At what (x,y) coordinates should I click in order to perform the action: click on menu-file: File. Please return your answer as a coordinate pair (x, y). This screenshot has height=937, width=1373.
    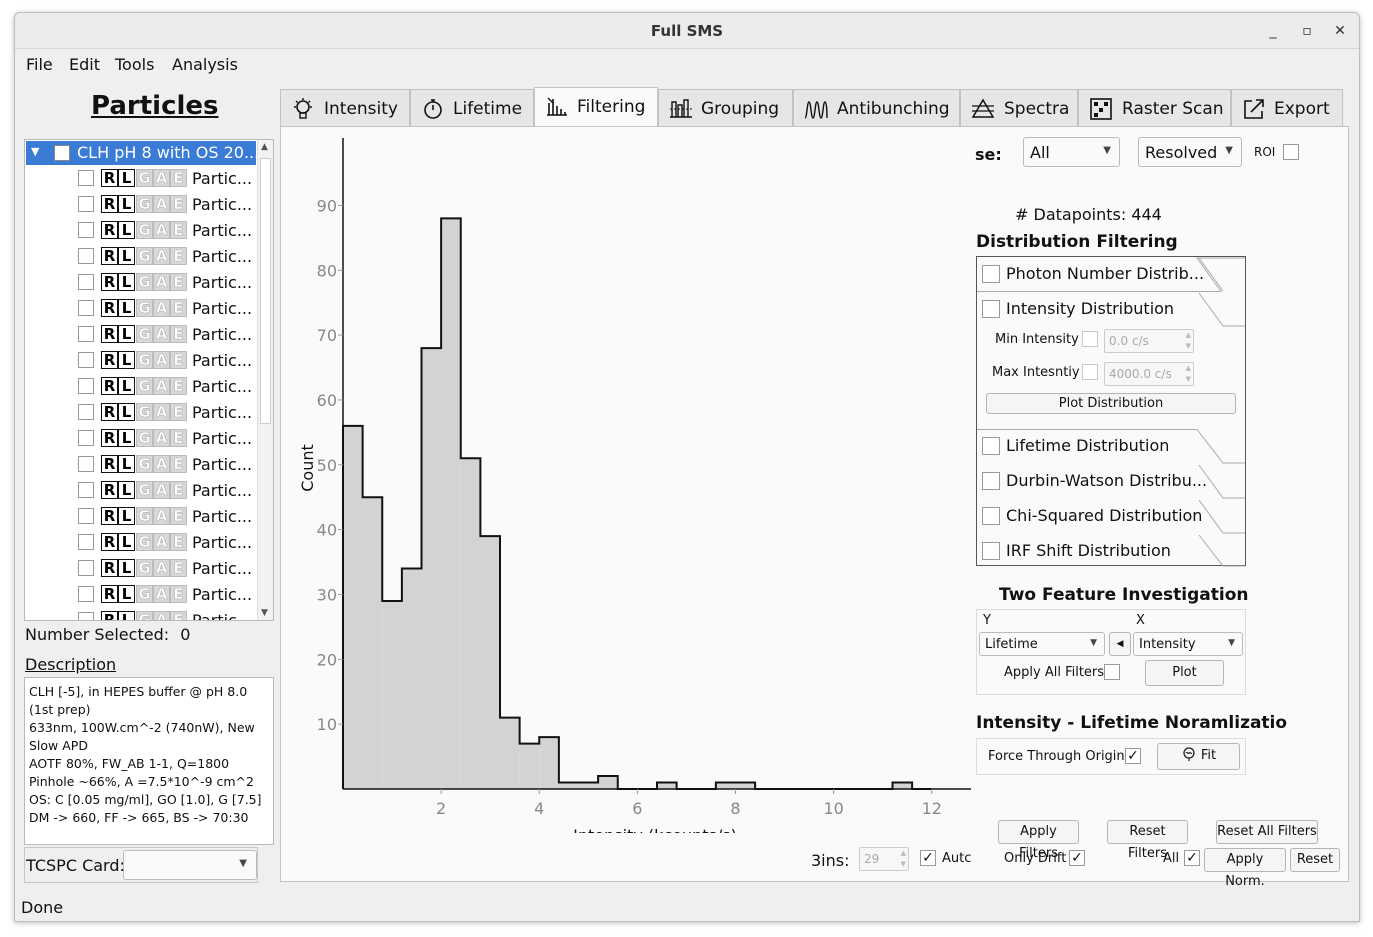
    Looking at the image, I should click on (39, 64).